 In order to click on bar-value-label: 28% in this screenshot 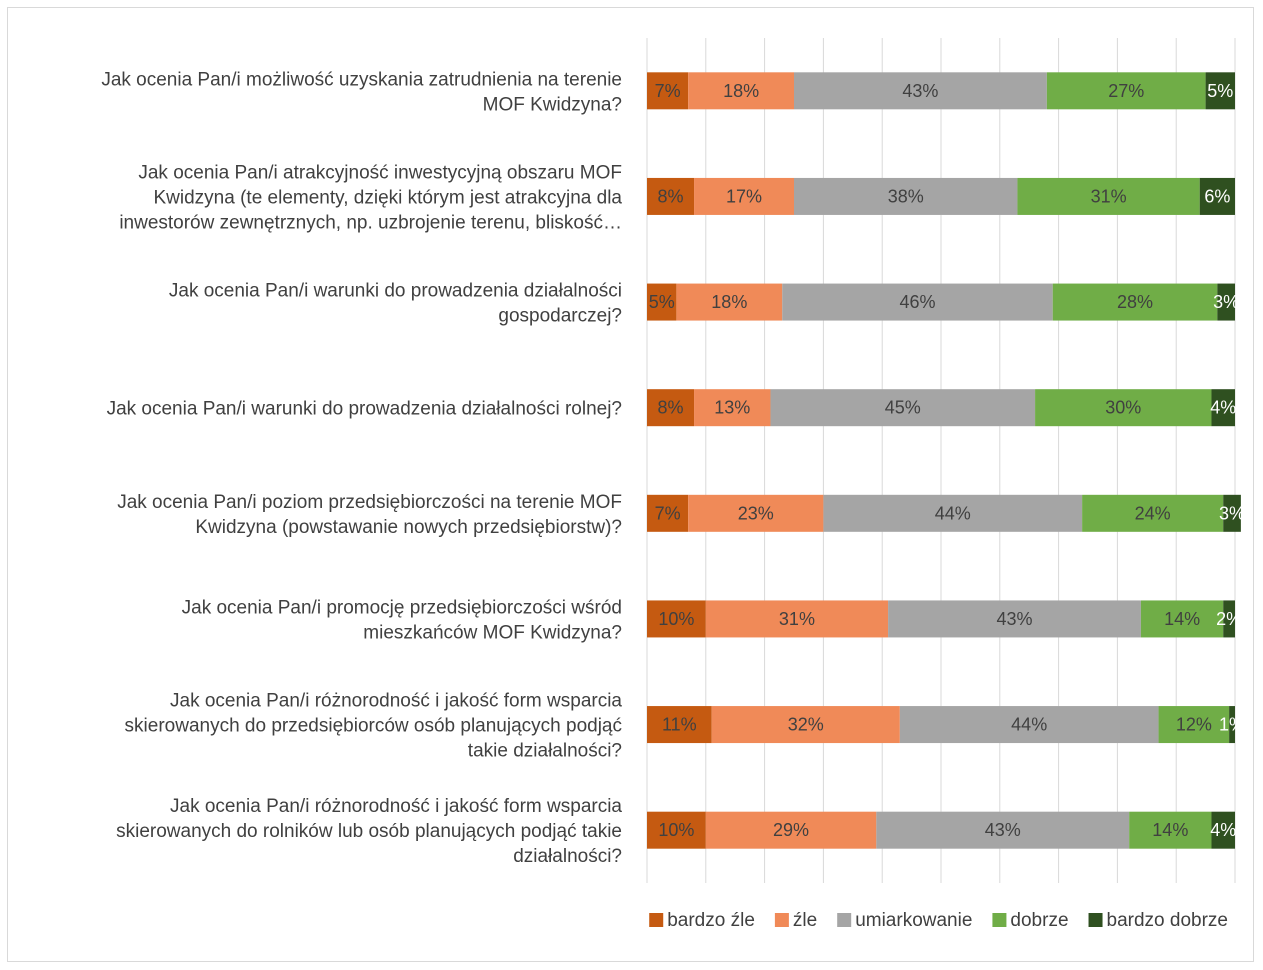, I will do `click(1135, 302)`.